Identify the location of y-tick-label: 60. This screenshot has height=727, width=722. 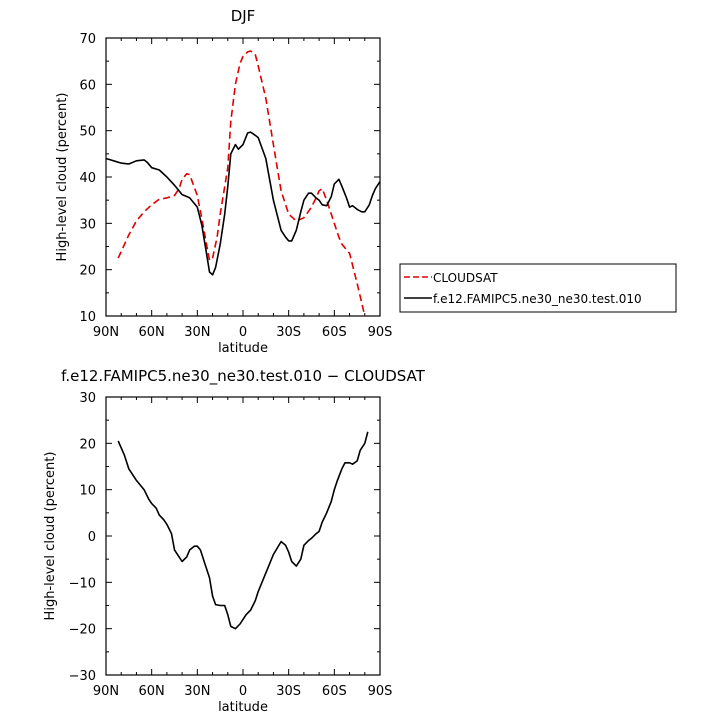
(87, 85).